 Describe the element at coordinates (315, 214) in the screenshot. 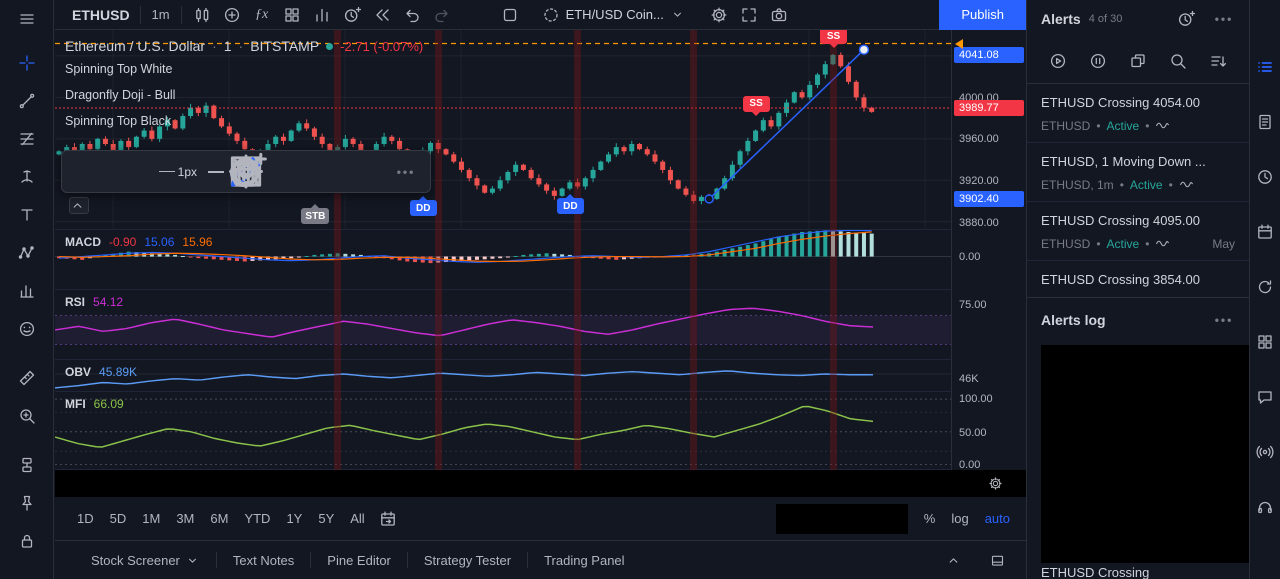

I see `pattern-badge-stb: STB` at that location.